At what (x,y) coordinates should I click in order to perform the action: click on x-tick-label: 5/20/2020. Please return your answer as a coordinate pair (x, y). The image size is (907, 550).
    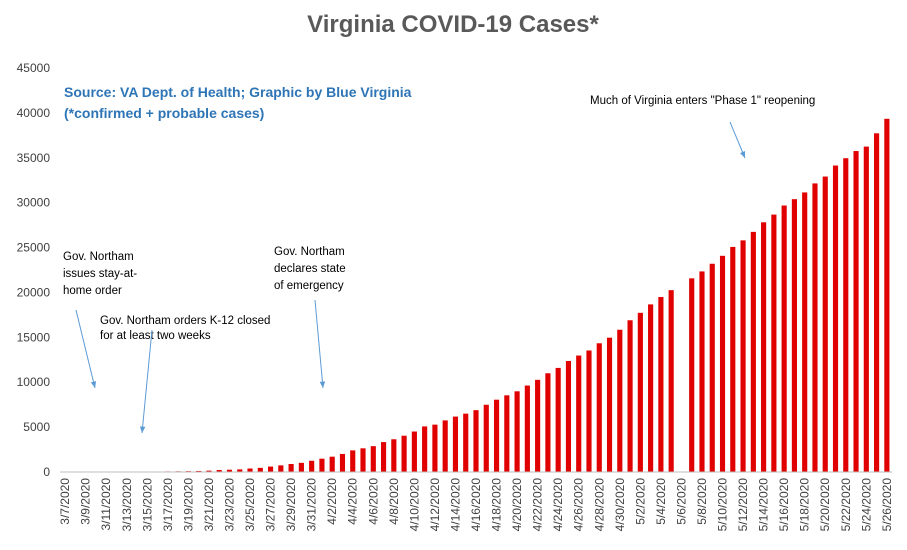
    Looking at the image, I should click on (825, 505).